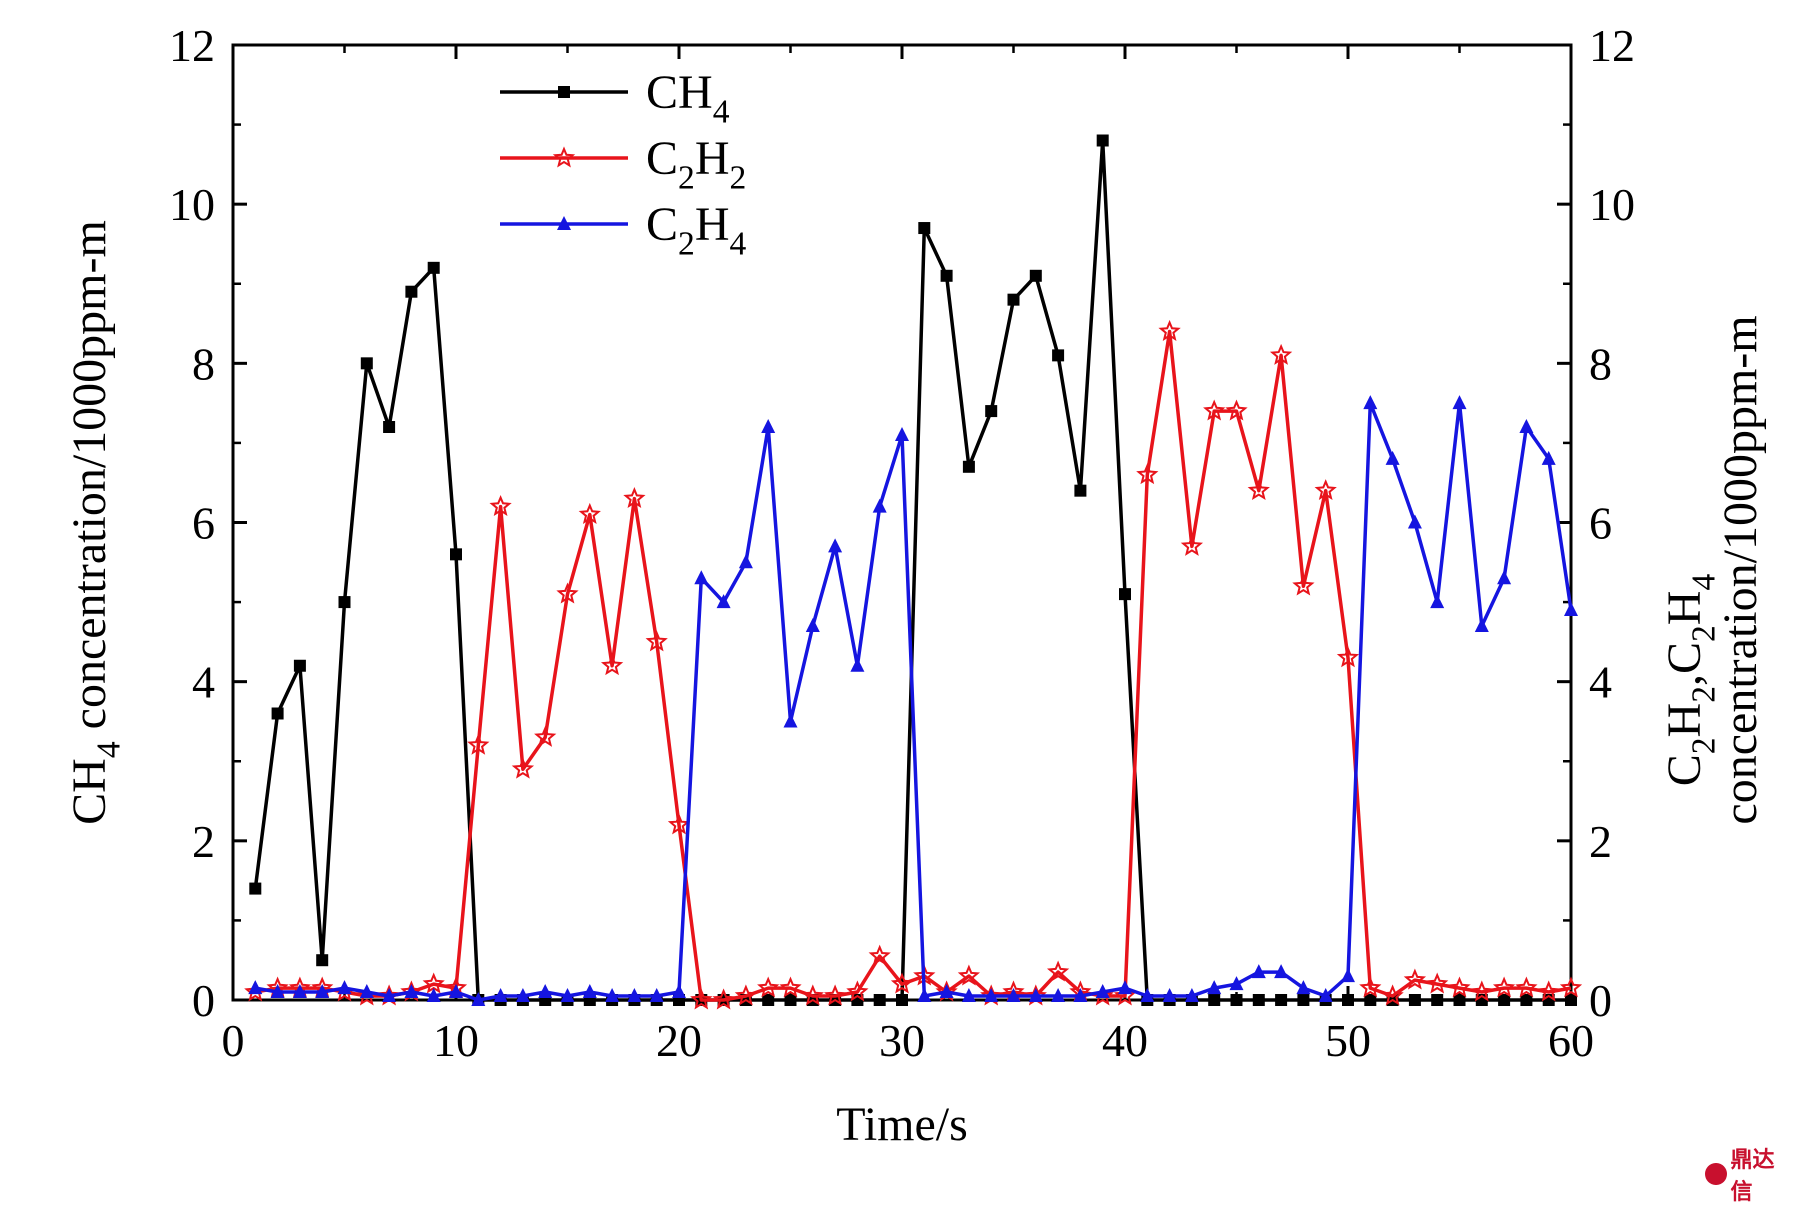 The image size is (1795, 1206). What do you see at coordinates (623, 230) in the screenshot?
I see `legend-entry-c2h4: C2H4` at bounding box center [623, 230].